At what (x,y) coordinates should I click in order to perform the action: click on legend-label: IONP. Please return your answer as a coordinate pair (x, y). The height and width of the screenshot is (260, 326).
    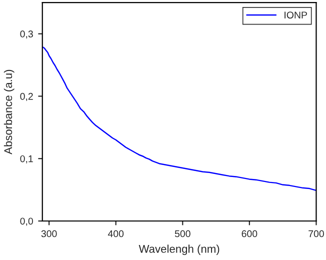
    Looking at the image, I should click on (295, 15).